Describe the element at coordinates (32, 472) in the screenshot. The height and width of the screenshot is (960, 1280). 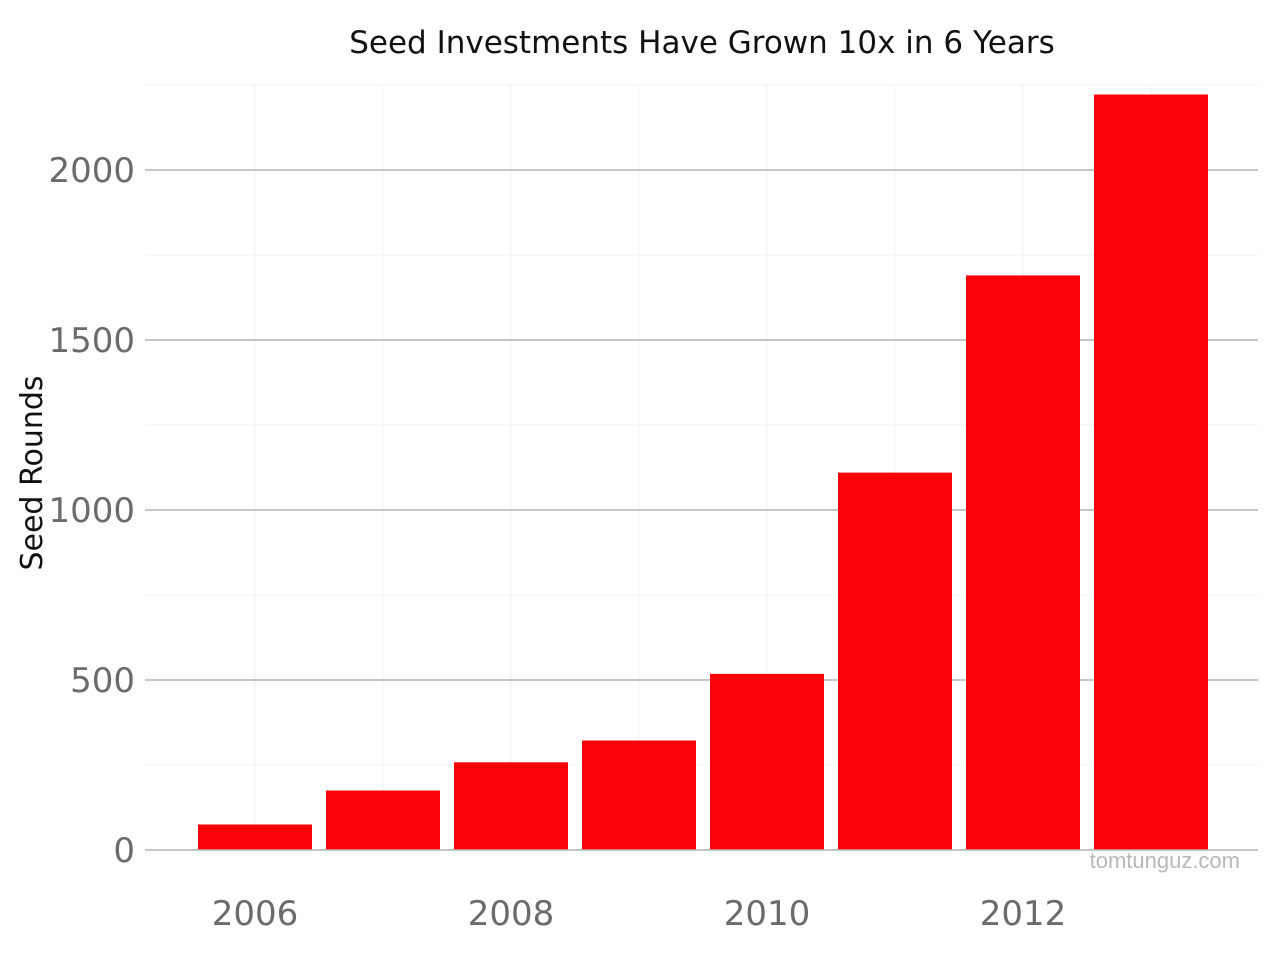
I see `y-axis-label: Seed Rounds` at that location.